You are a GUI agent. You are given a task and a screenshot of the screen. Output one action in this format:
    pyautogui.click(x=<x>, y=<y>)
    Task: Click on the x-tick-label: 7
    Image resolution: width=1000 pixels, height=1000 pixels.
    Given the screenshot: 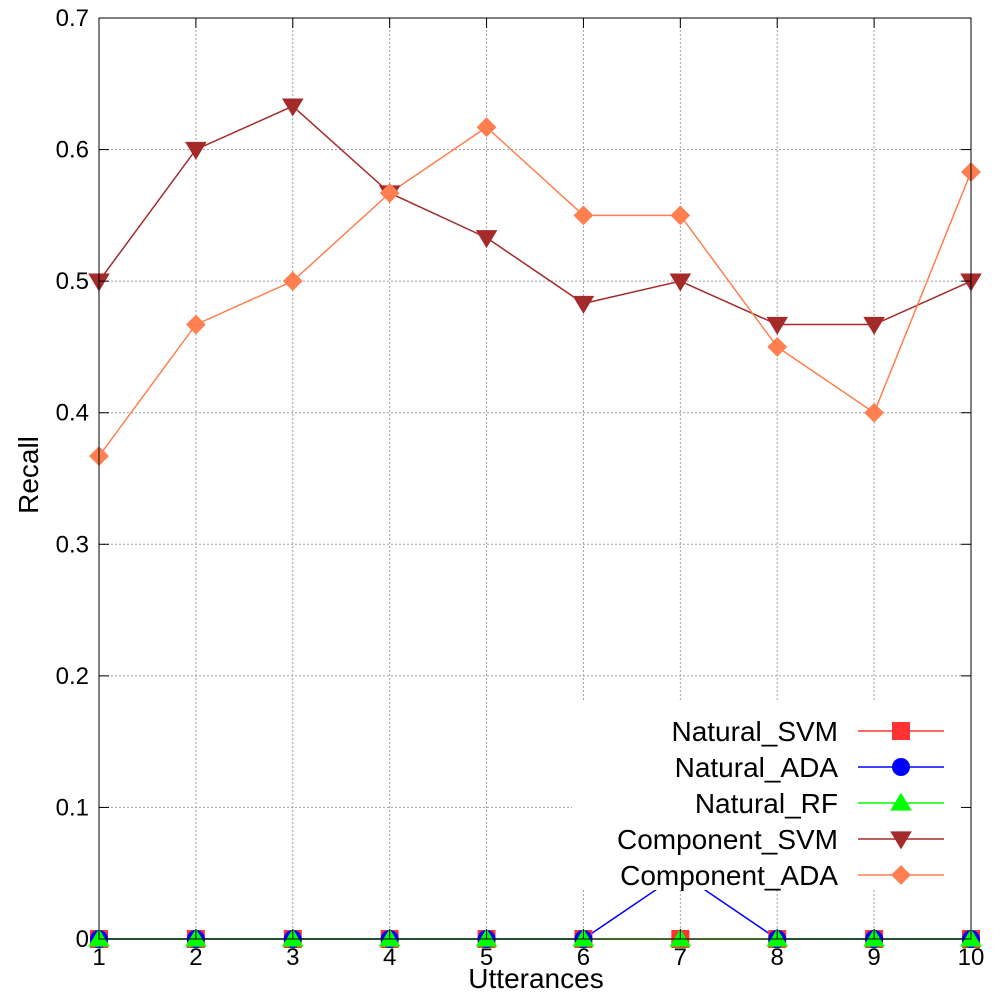 What is the action you would take?
    pyautogui.click(x=680, y=957)
    